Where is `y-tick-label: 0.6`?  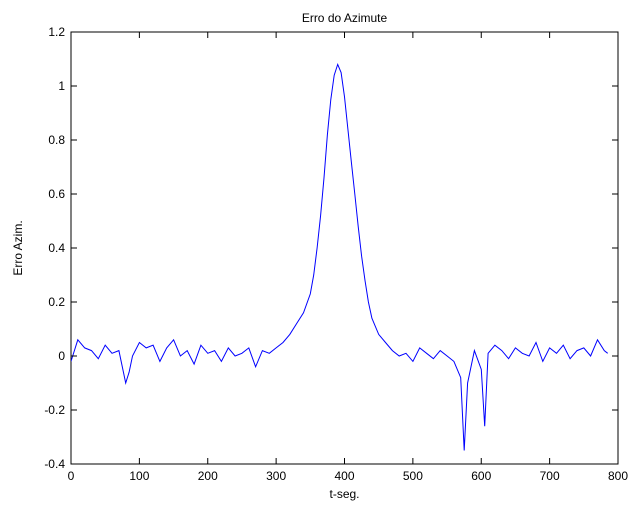
y-tick-label: 0.6 is located at coordinates (56, 194).